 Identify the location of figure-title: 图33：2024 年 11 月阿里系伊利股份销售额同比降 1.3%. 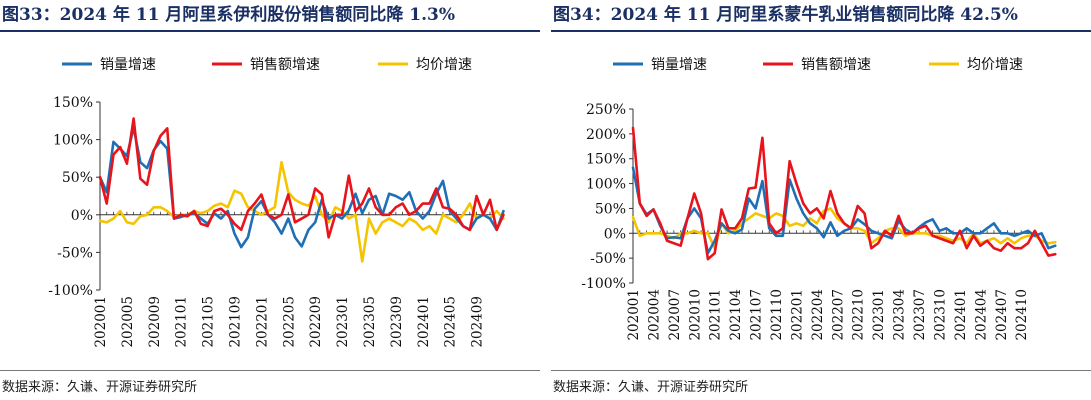
(229, 15).